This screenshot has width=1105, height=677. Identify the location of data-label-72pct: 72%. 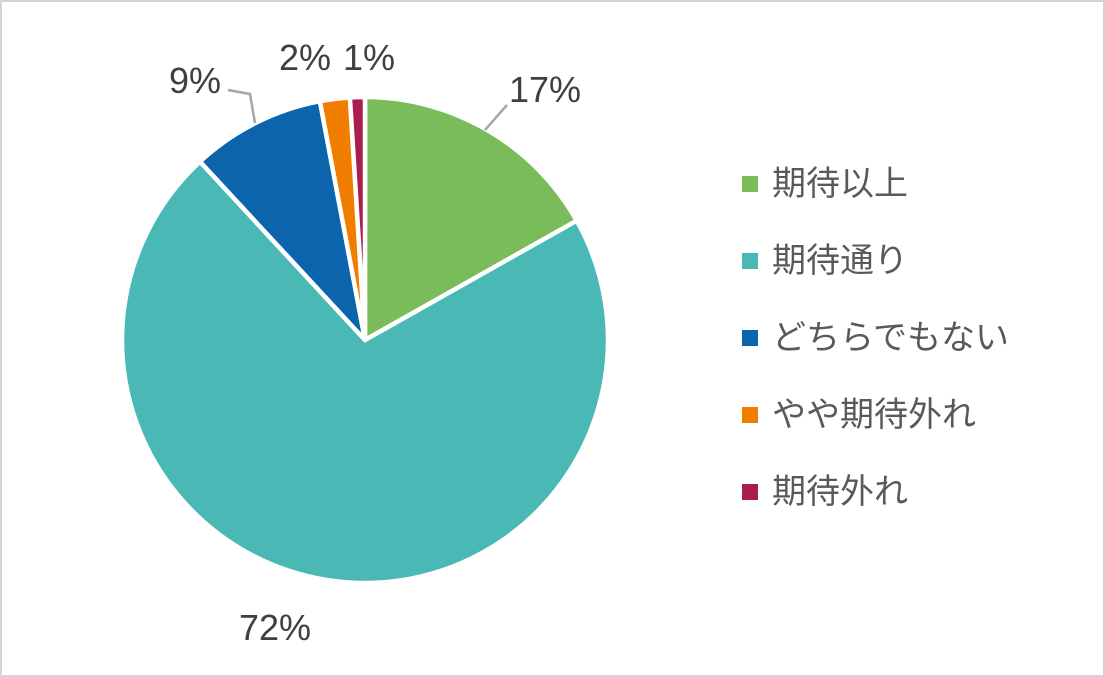
(275, 627).